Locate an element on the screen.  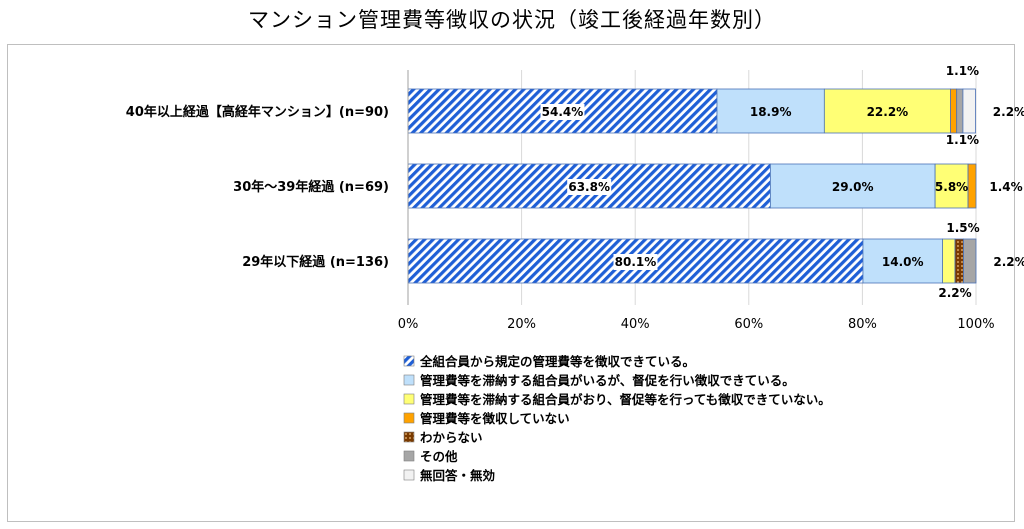
value-label: 54.4% is located at coordinates (563, 112).